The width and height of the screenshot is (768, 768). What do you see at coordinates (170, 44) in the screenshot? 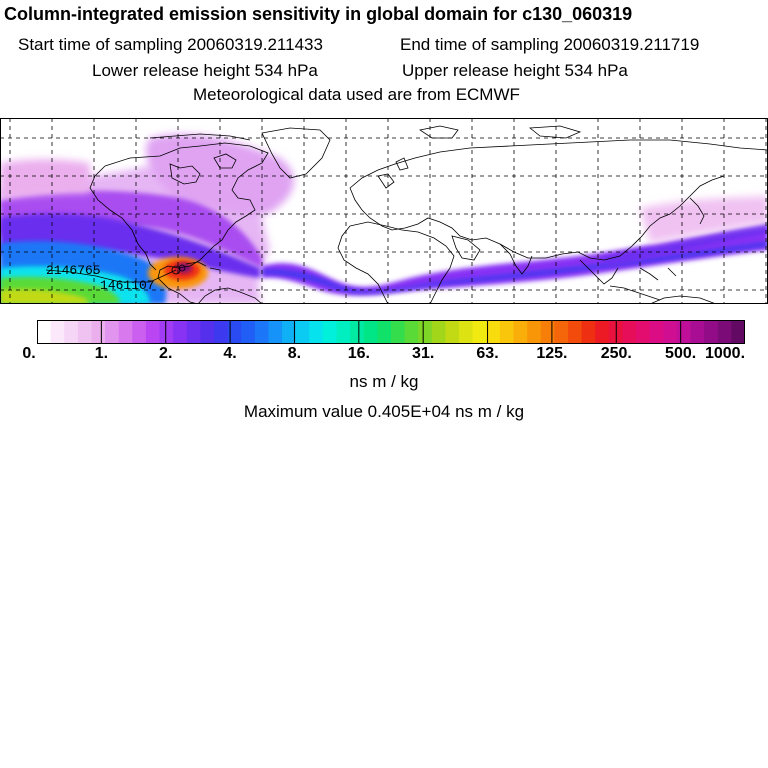
I see `start-time-label: Start time of sampling 20060319.211433` at bounding box center [170, 44].